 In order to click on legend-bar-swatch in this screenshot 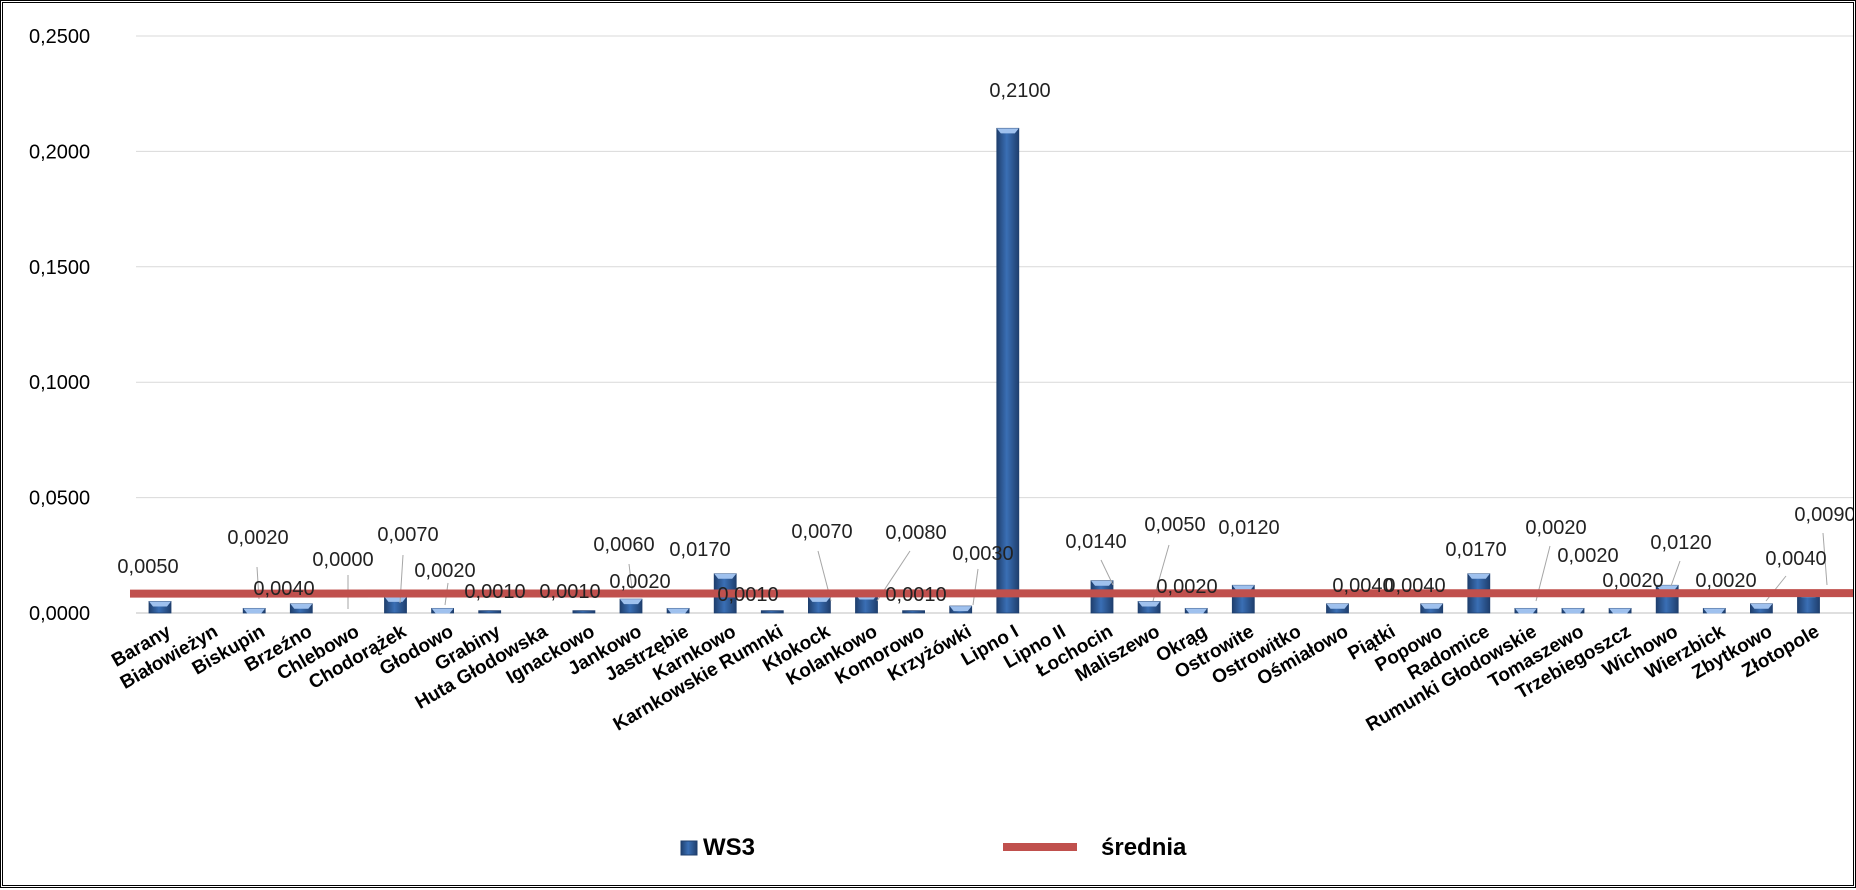, I will do `click(689, 848)`.